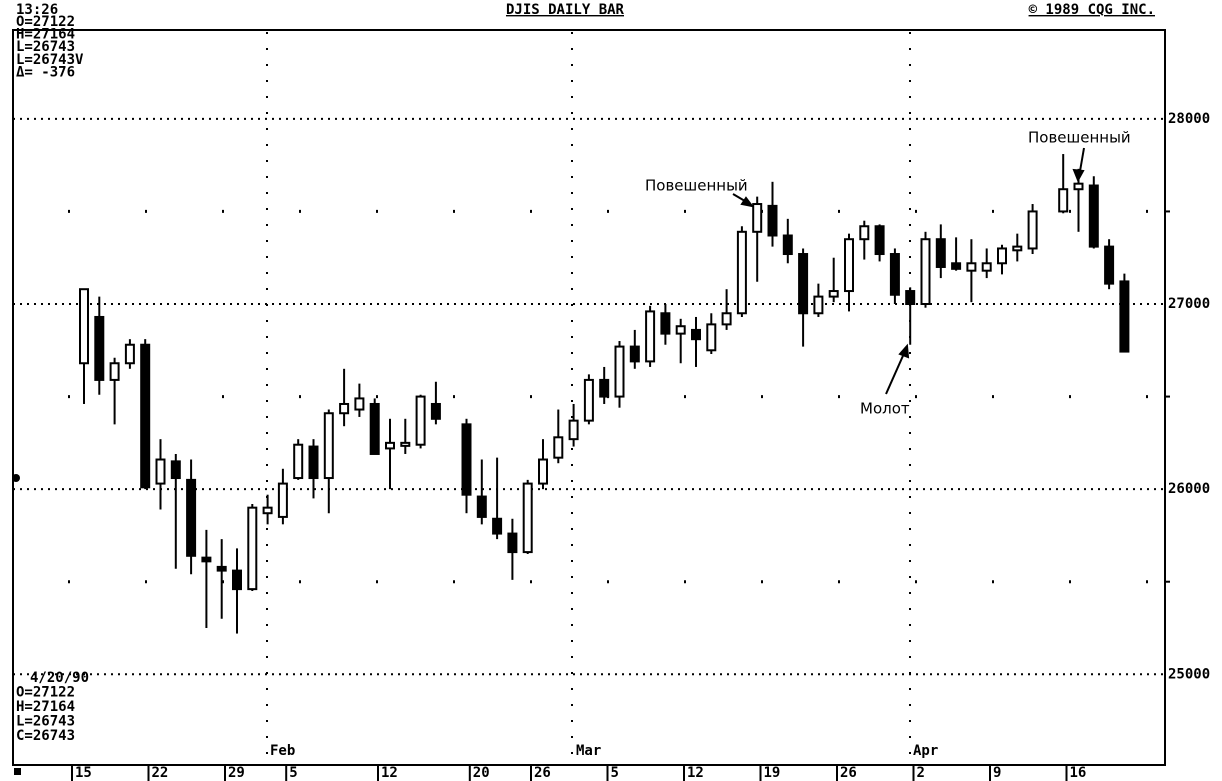 This screenshot has height=781, width=1222. What do you see at coordinates (83, 773) in the screenshot?
I see `x-tick-label: 15` at bounding box center [83, 773].